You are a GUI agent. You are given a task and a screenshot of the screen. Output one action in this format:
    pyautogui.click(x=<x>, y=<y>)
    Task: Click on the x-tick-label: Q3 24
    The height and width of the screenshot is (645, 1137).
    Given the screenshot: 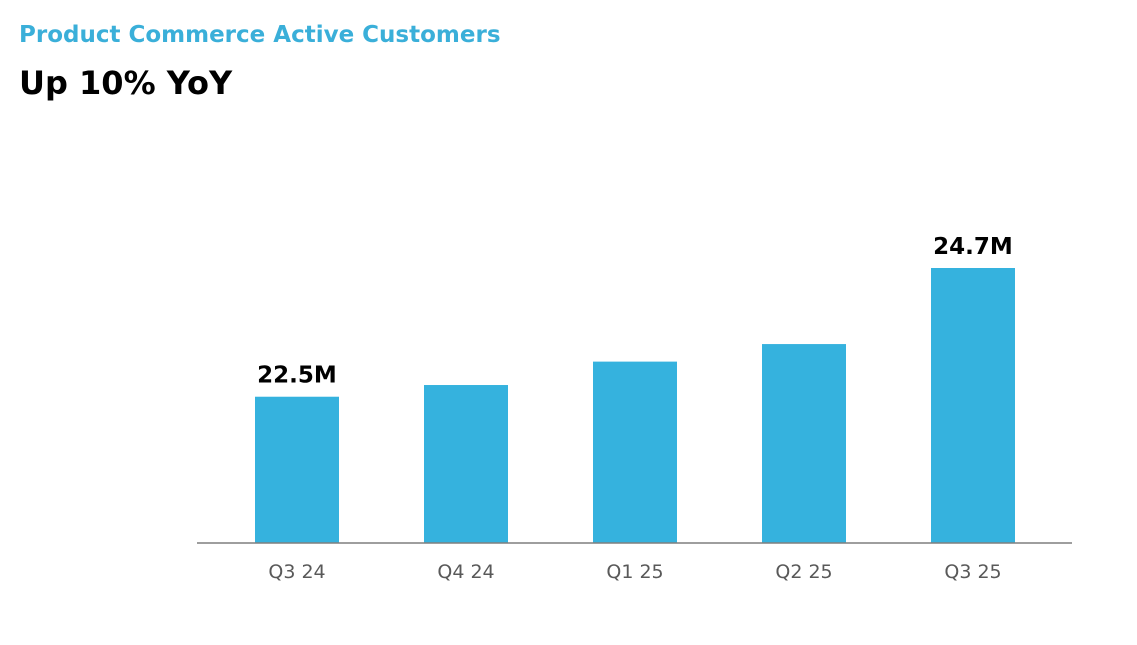 What is the action you would take?
    pyautogui.click(x=296, y=572)
    